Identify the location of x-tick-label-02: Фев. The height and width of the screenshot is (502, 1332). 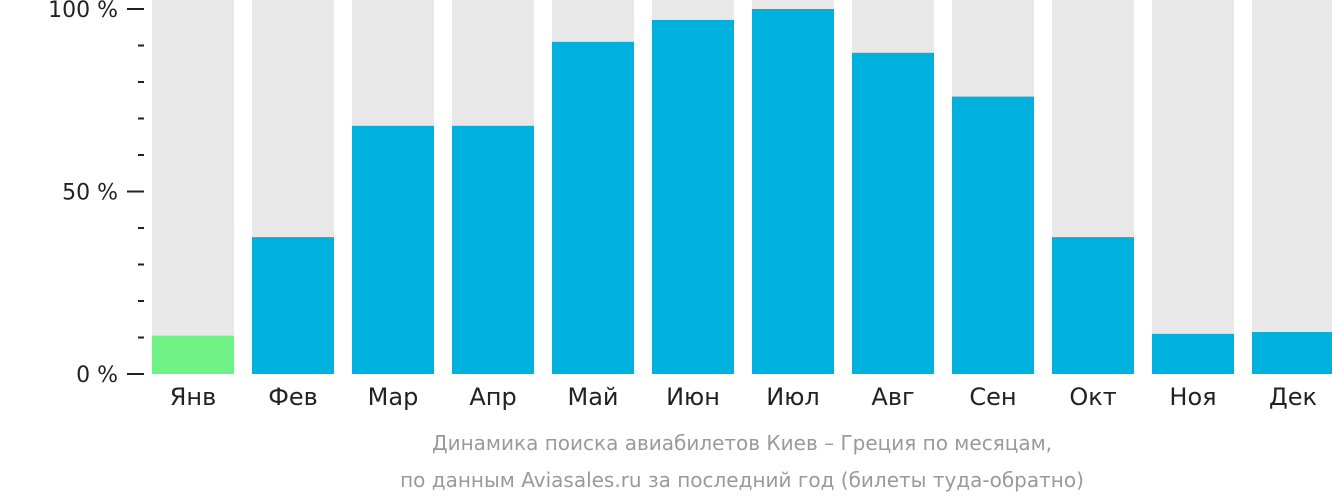
(293, 397).